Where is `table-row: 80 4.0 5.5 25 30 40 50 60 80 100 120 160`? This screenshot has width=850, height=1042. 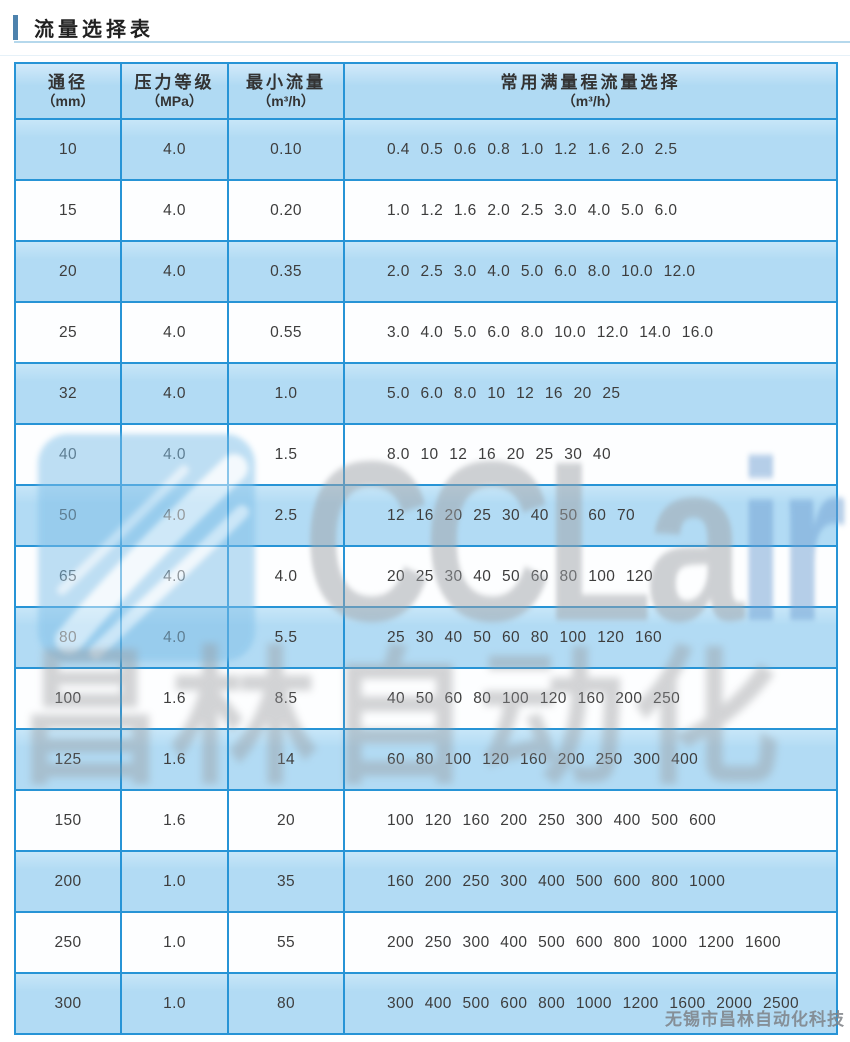 table-row: 80 4.0 5.5 25 30 40 50 60 80 100 120 160 is located at coordinates (426, 637).